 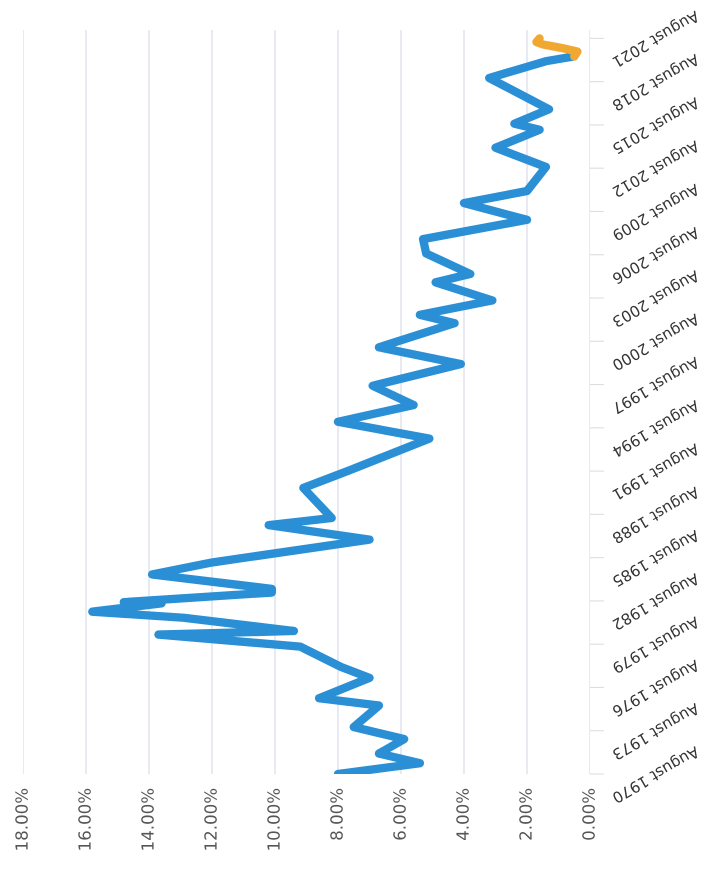 What do you see at coordinates (84, 819) in the screenshot?
I see `x-tick-label: 16.00%` at bounding box center [84, 819].